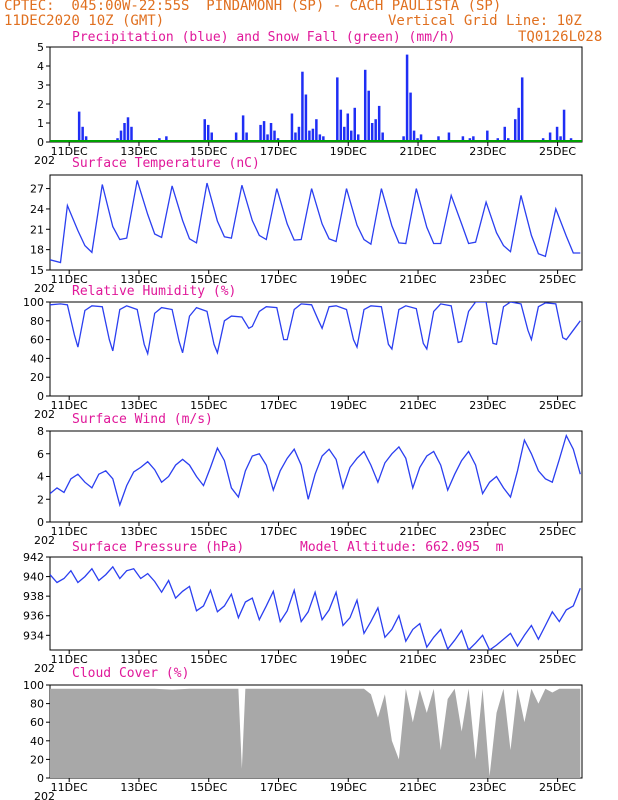 This screenshot has height=800, width=618. I want to click on temp-frame, so click(316, 222).